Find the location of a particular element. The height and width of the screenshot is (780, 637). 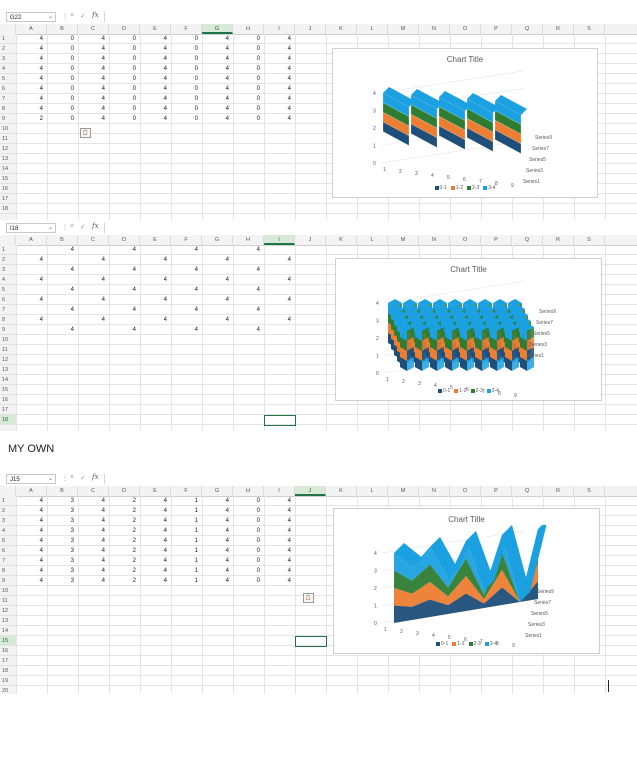

cell-g8: 4 is located at coordinates (227, 109).